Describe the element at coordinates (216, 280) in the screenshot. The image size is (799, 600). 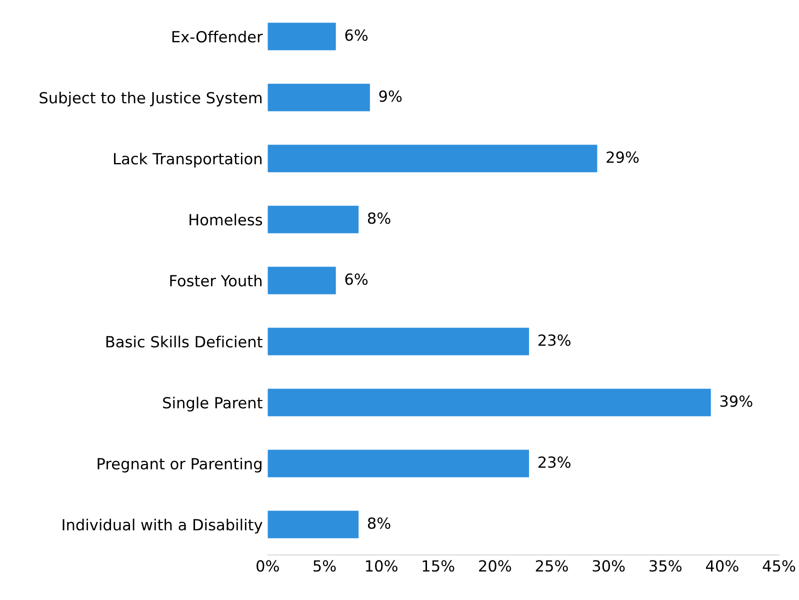
I see `y-tick-label: Foster Youth` at that location.